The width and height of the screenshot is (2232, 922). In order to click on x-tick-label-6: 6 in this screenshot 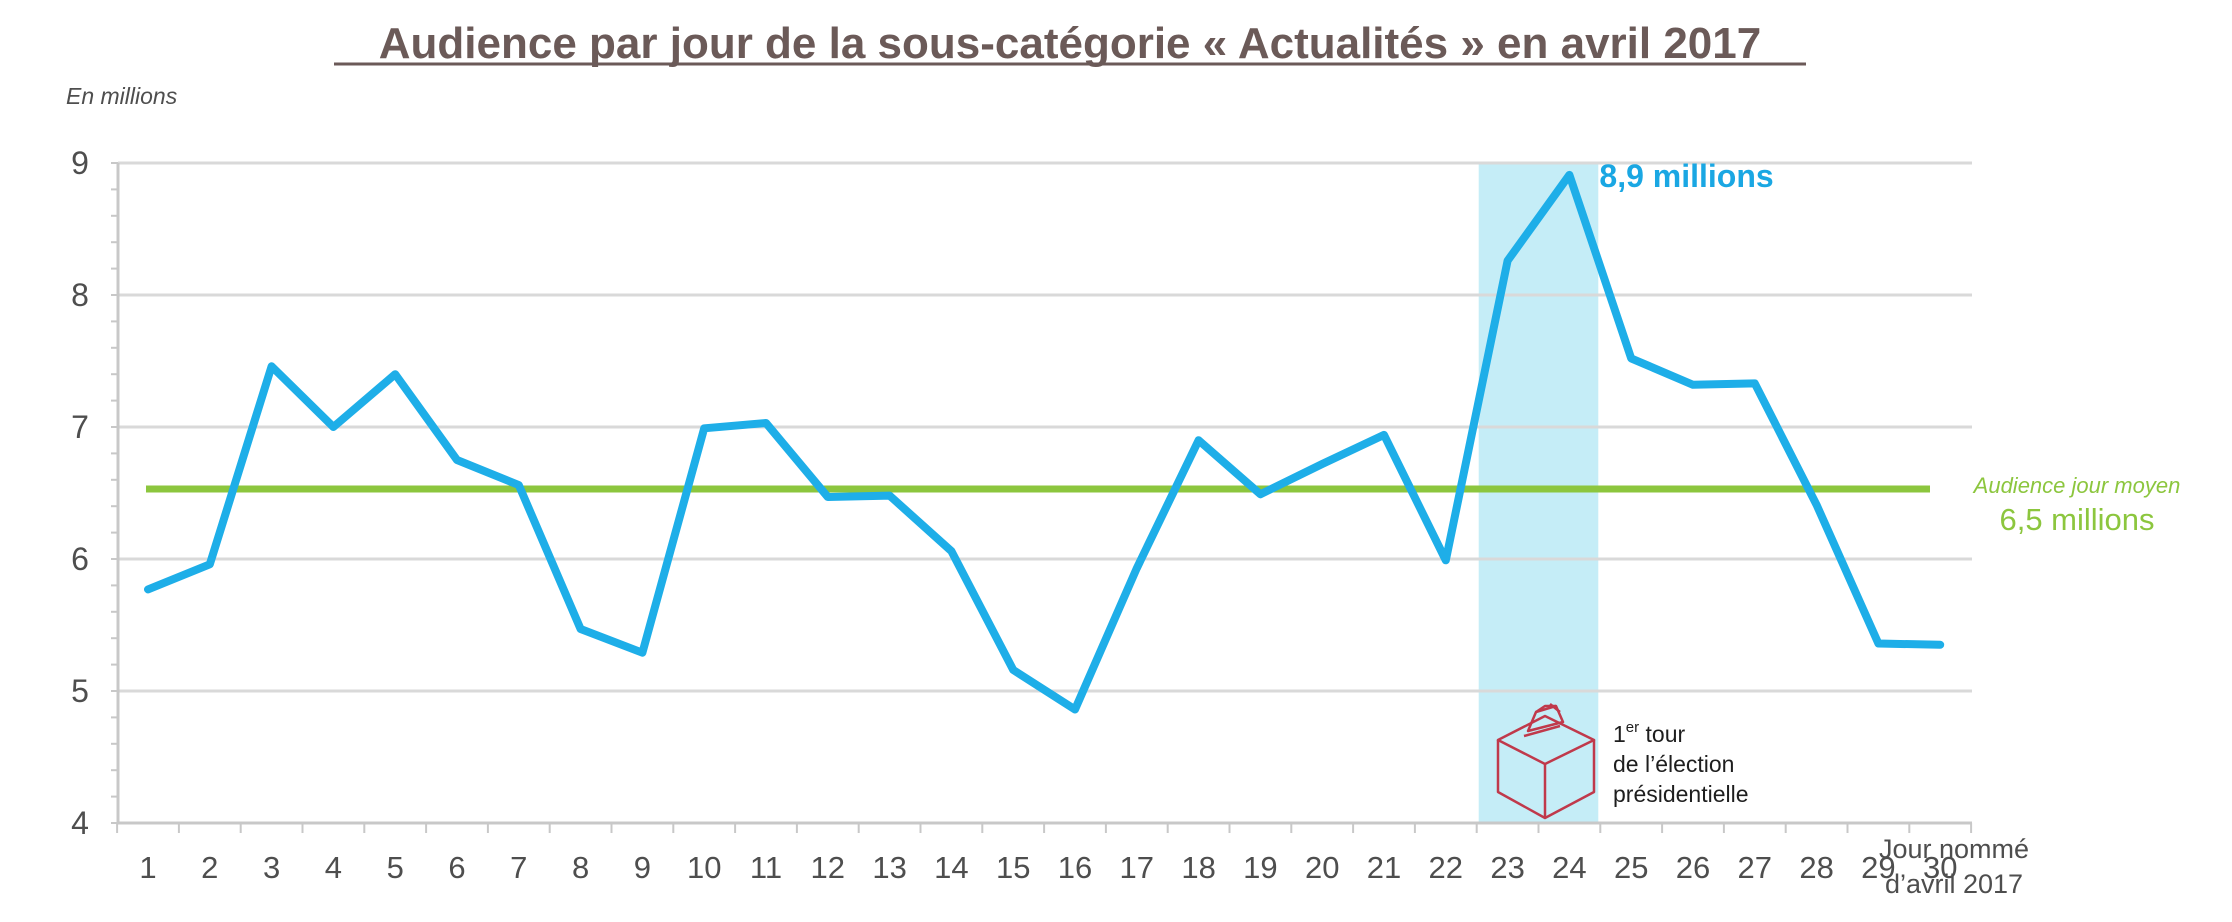, I will do `click(456, 867)`.